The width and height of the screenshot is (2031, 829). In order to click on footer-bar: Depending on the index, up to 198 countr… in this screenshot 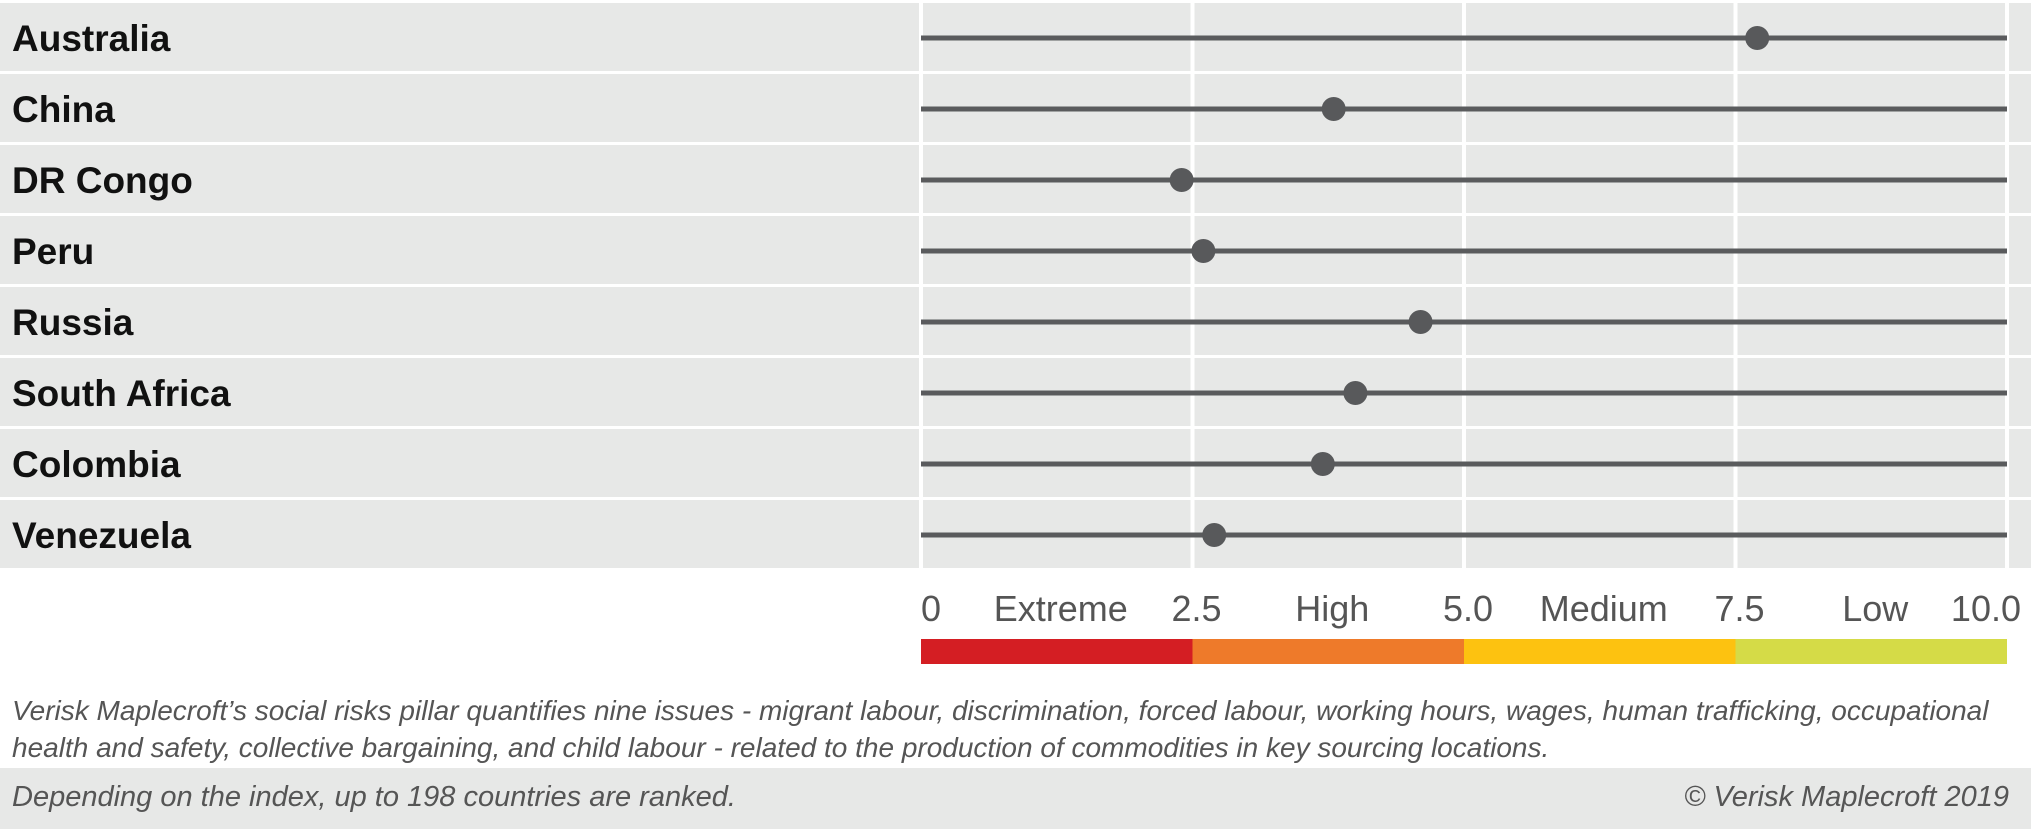, I will do `click(1015, 798)`.